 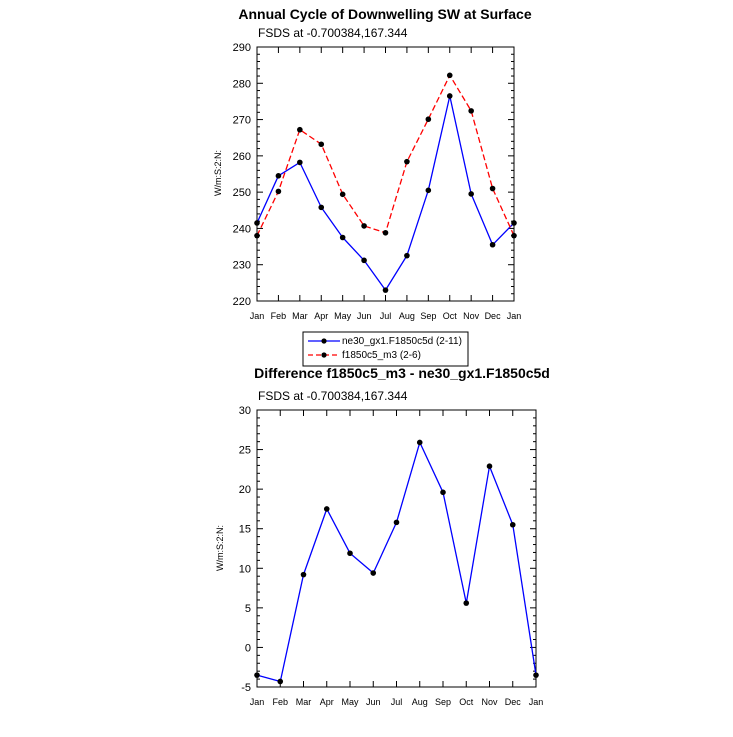 What do you see at coordinates (245, 530) in the screenshot?
I see `y-tick-label: 15` at bounding box center [245, 530].